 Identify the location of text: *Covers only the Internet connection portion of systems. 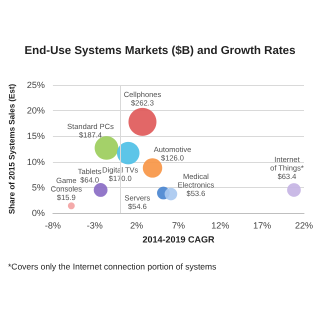
(112, 267).